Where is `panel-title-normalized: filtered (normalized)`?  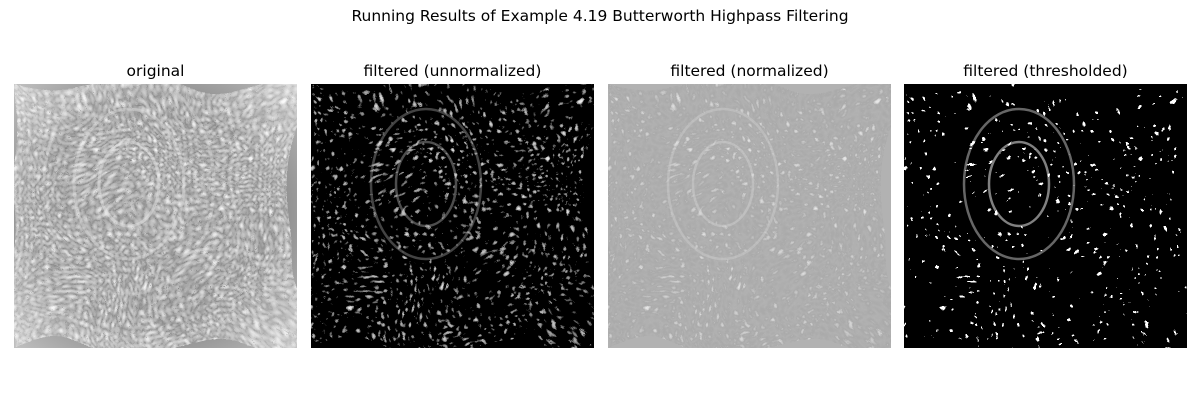 panel-title-normalized: filtered (normalized) is located at coordinates (749, 71).